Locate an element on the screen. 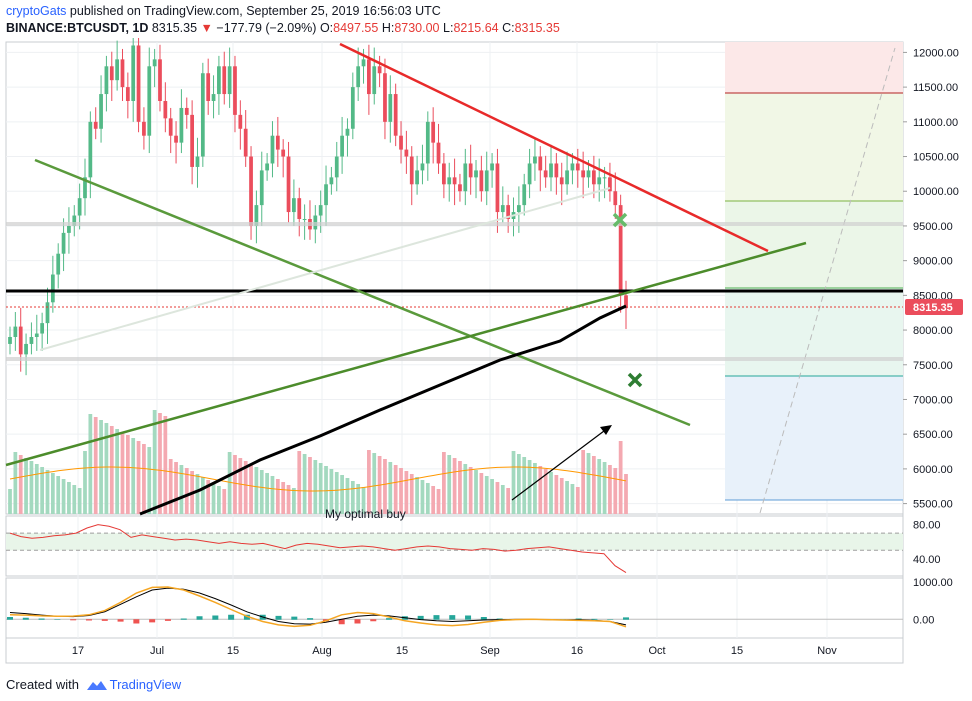 This screenshot has height=701, width=972. macd-pane is located at coordinates (454, 607).